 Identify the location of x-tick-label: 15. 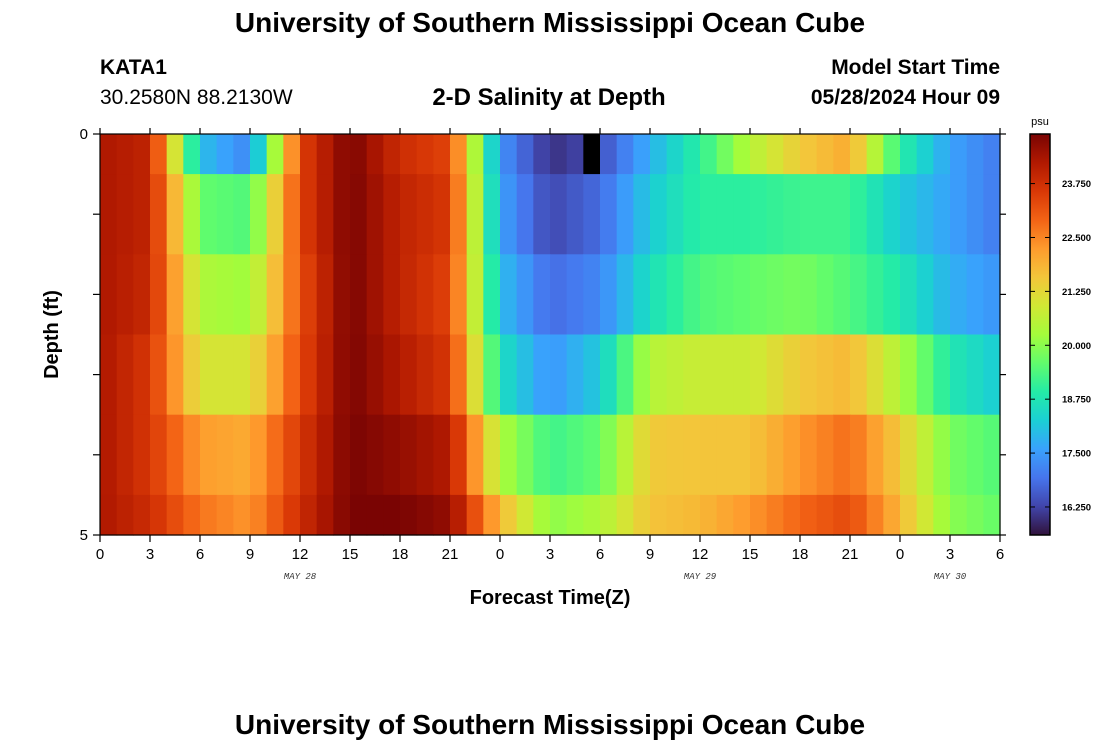
(750, 554).